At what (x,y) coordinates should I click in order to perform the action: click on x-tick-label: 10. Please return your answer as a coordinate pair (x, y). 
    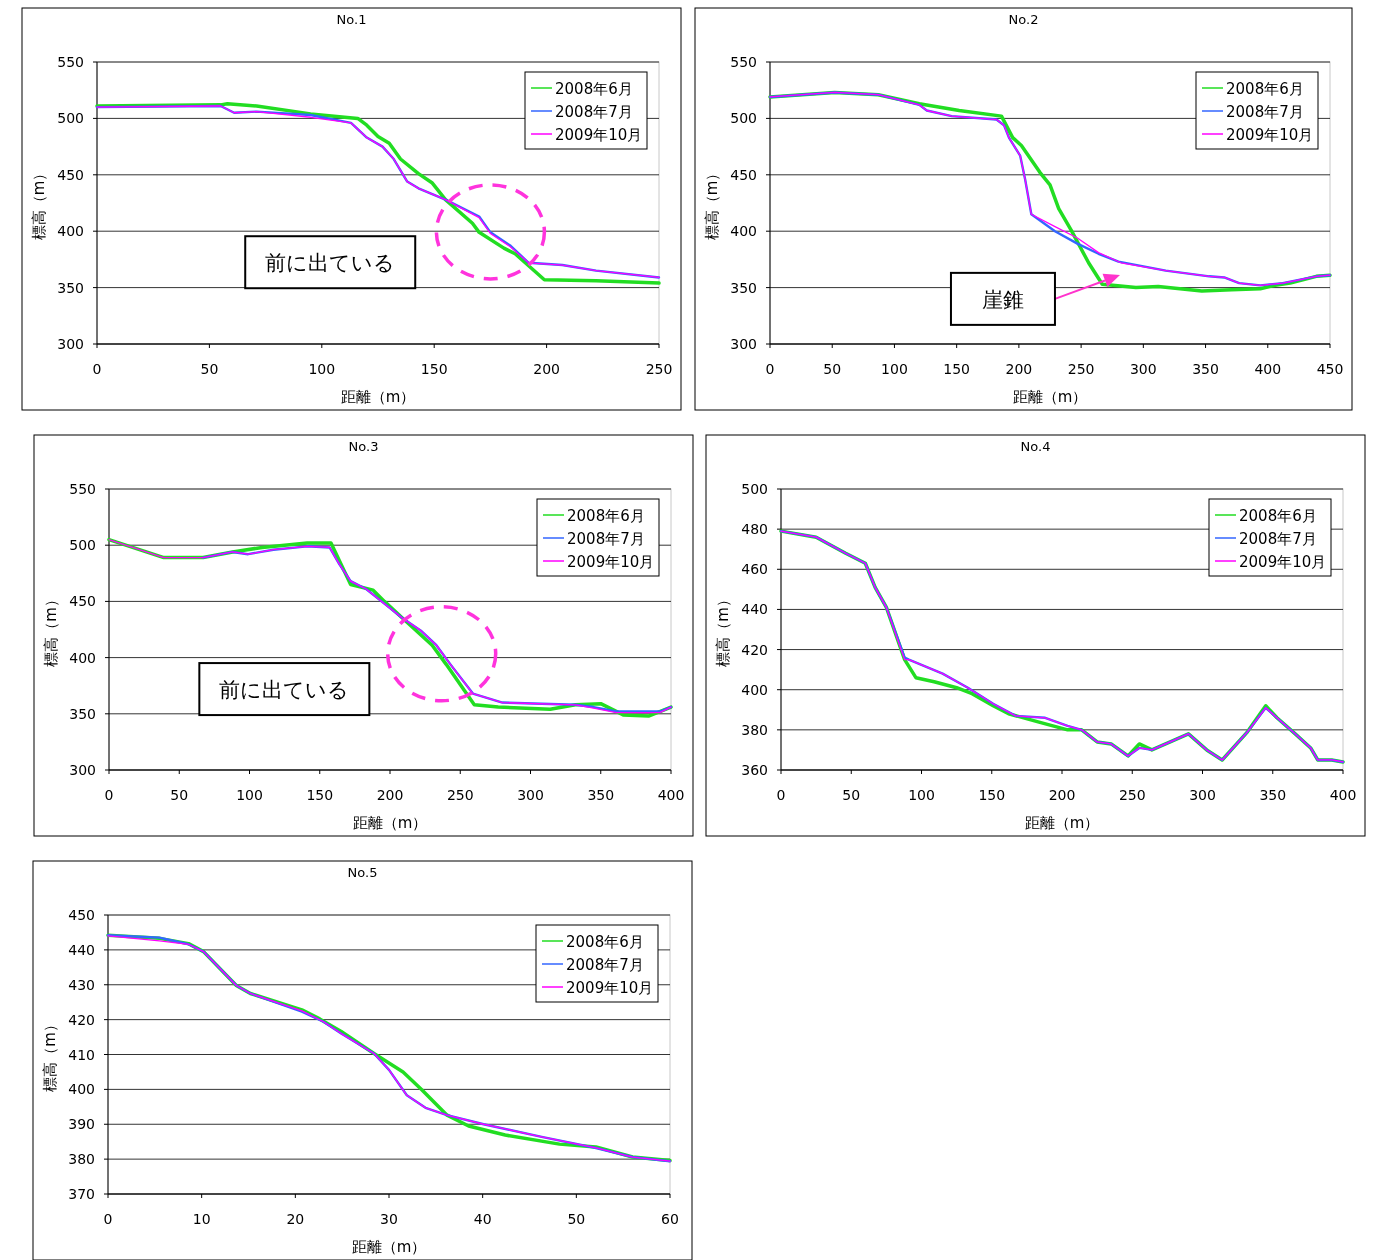
    Looking at the image, I should click on (201, 1219).